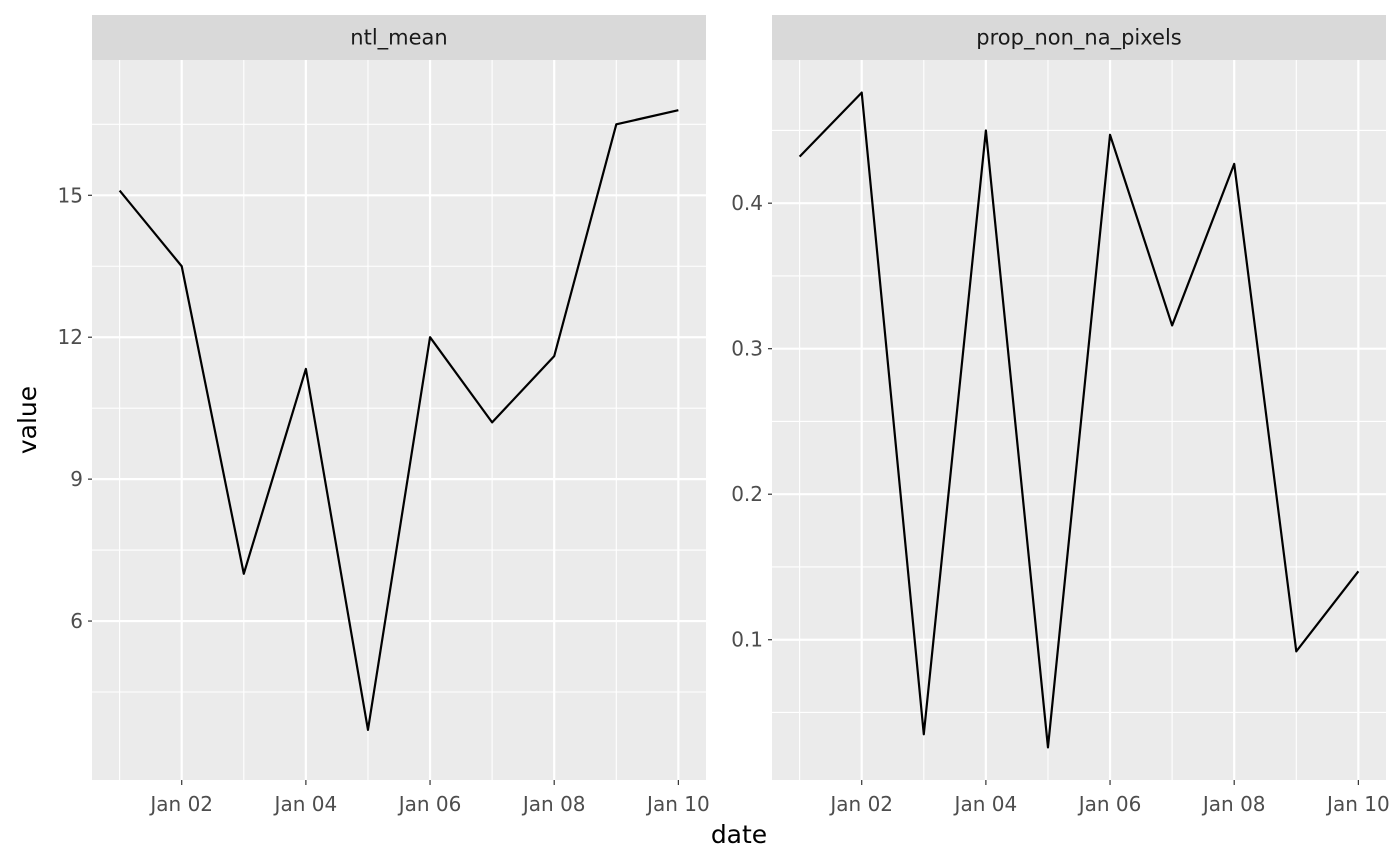  Describe the element at coordinates (76, 621) in the screenshot. I see `y-tick-label: 6` at that location.